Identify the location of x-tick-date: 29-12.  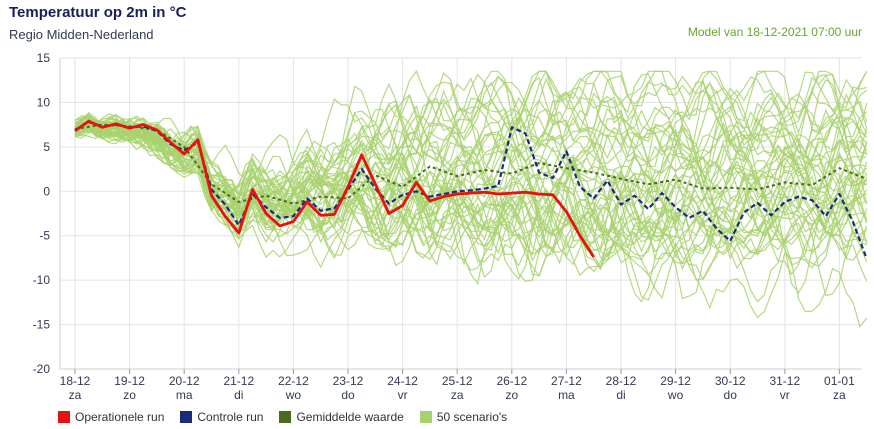
(675, 381).